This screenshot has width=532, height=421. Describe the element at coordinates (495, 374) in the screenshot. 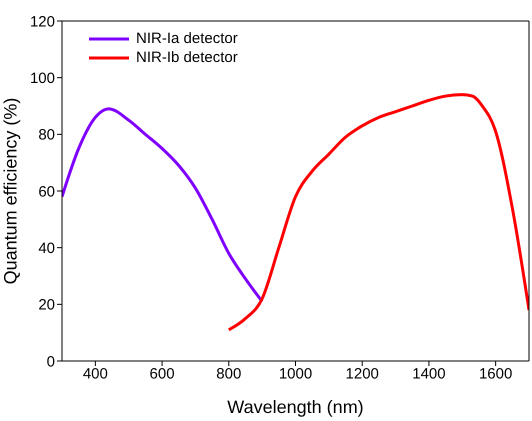

I see `x-tick-label: 1600` at that location.